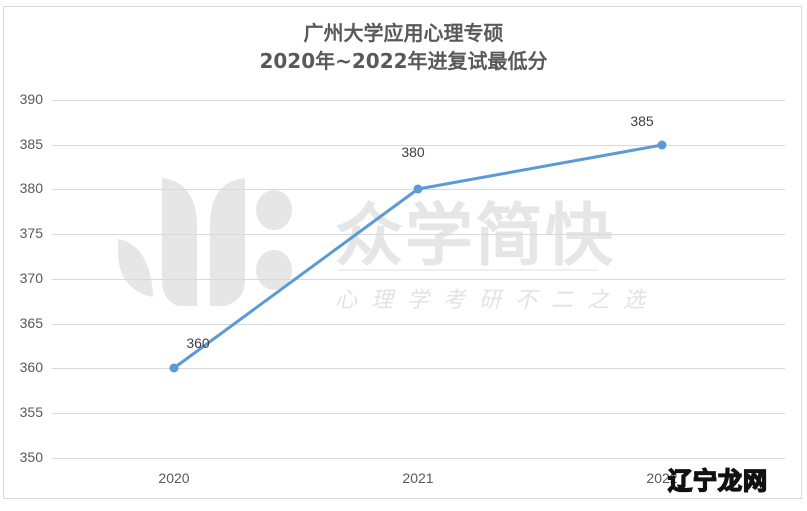  I want to click on site-stamp-part1: 辽宁, so click(692, 481).